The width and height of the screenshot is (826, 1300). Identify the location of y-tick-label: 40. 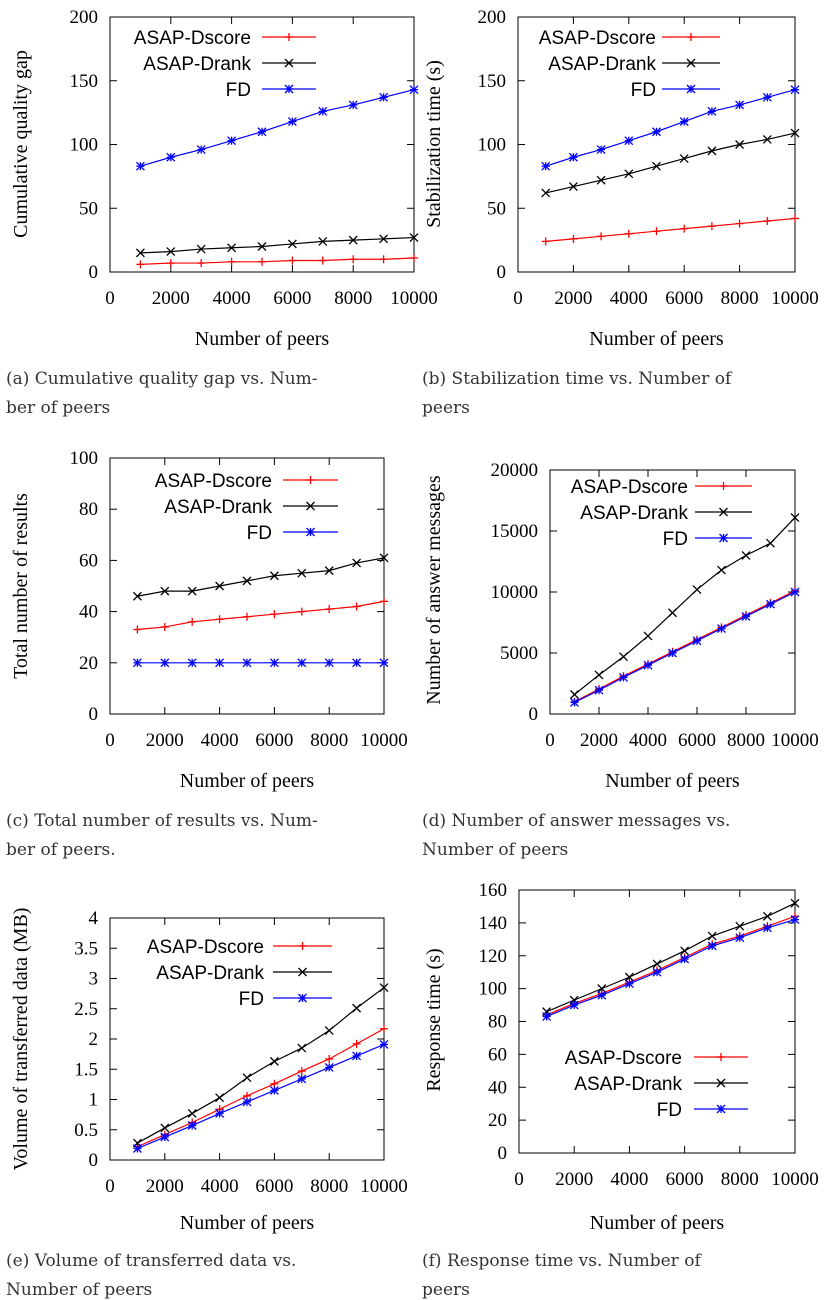
(88, 612).